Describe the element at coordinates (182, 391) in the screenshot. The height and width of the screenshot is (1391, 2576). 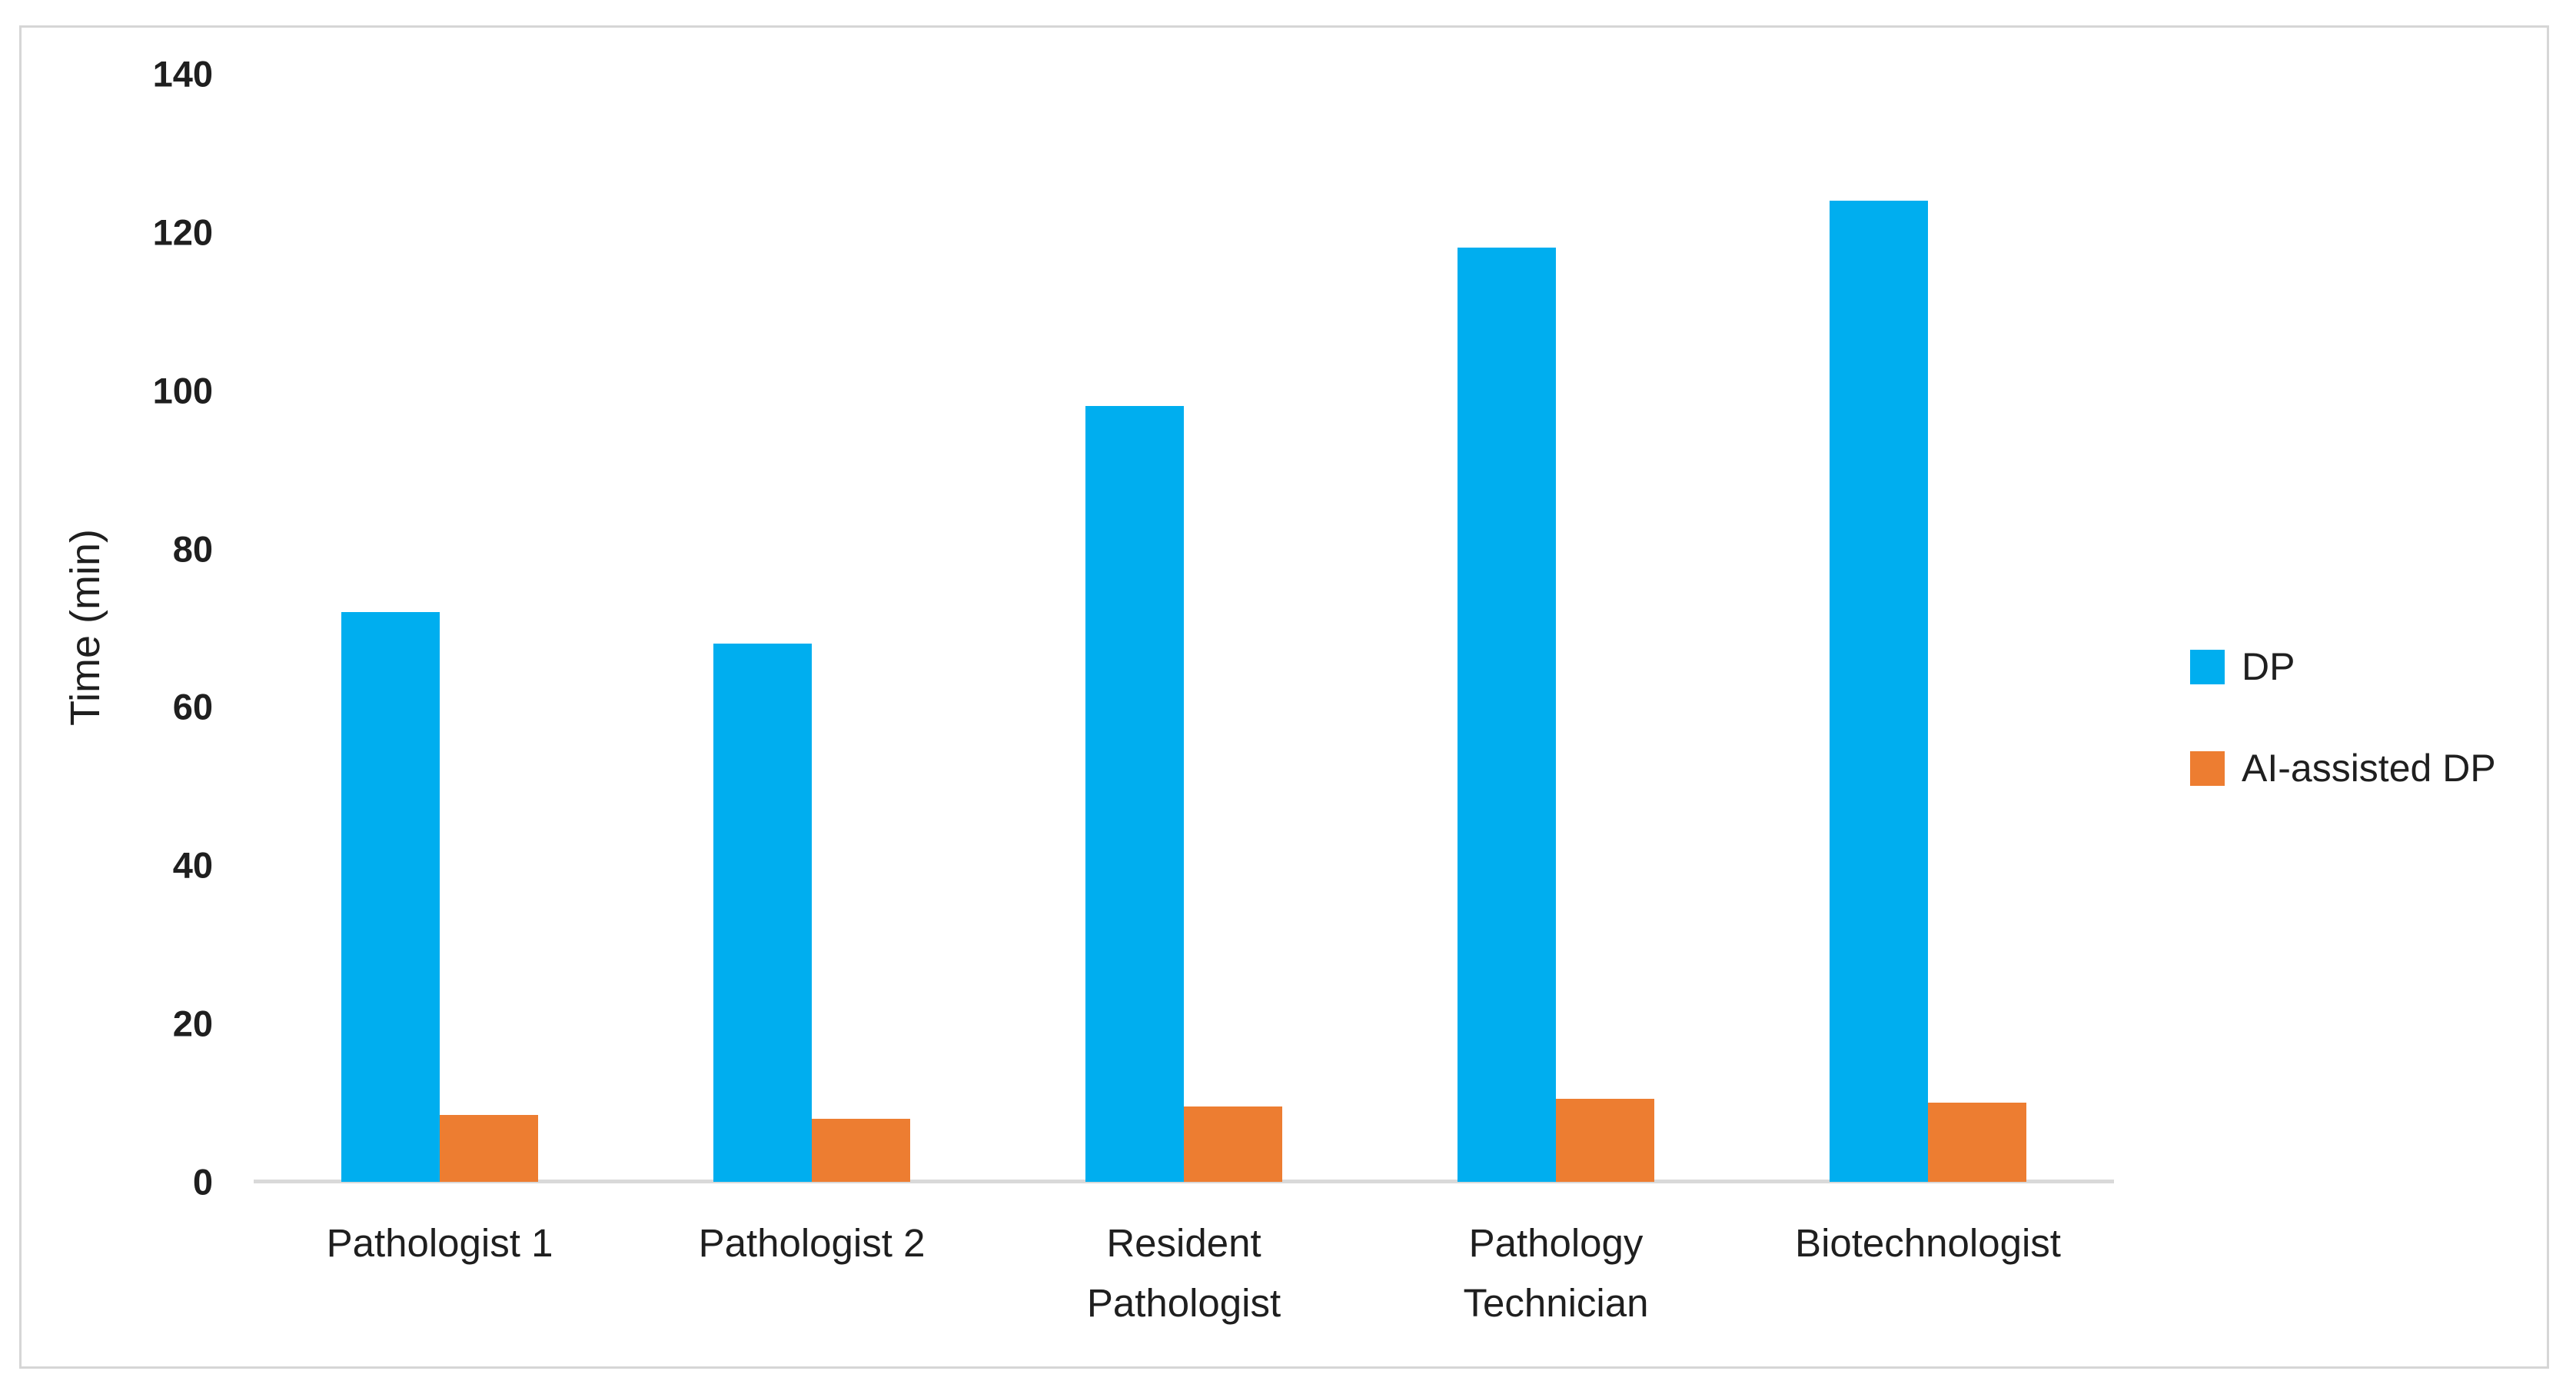
I see `y-tick-100: 100` at that location.